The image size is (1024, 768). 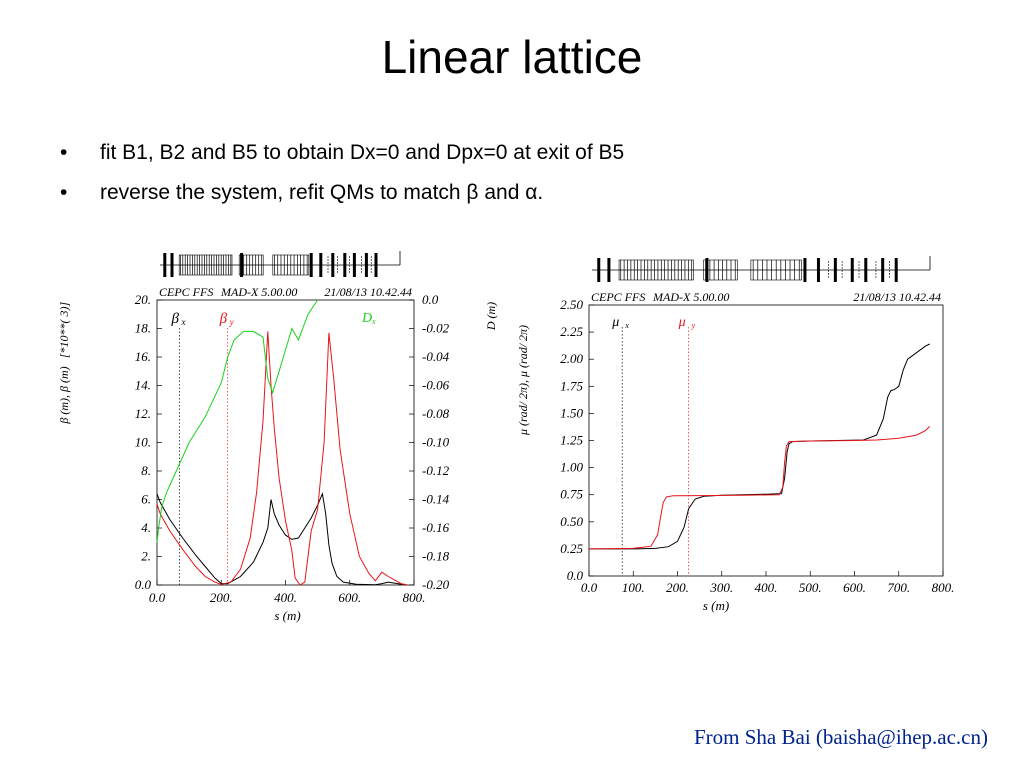 What do you see at coordinates (143, 442) in the screenshot?
I see `y-tick-label: 10.` at bounding box center [143, 442].